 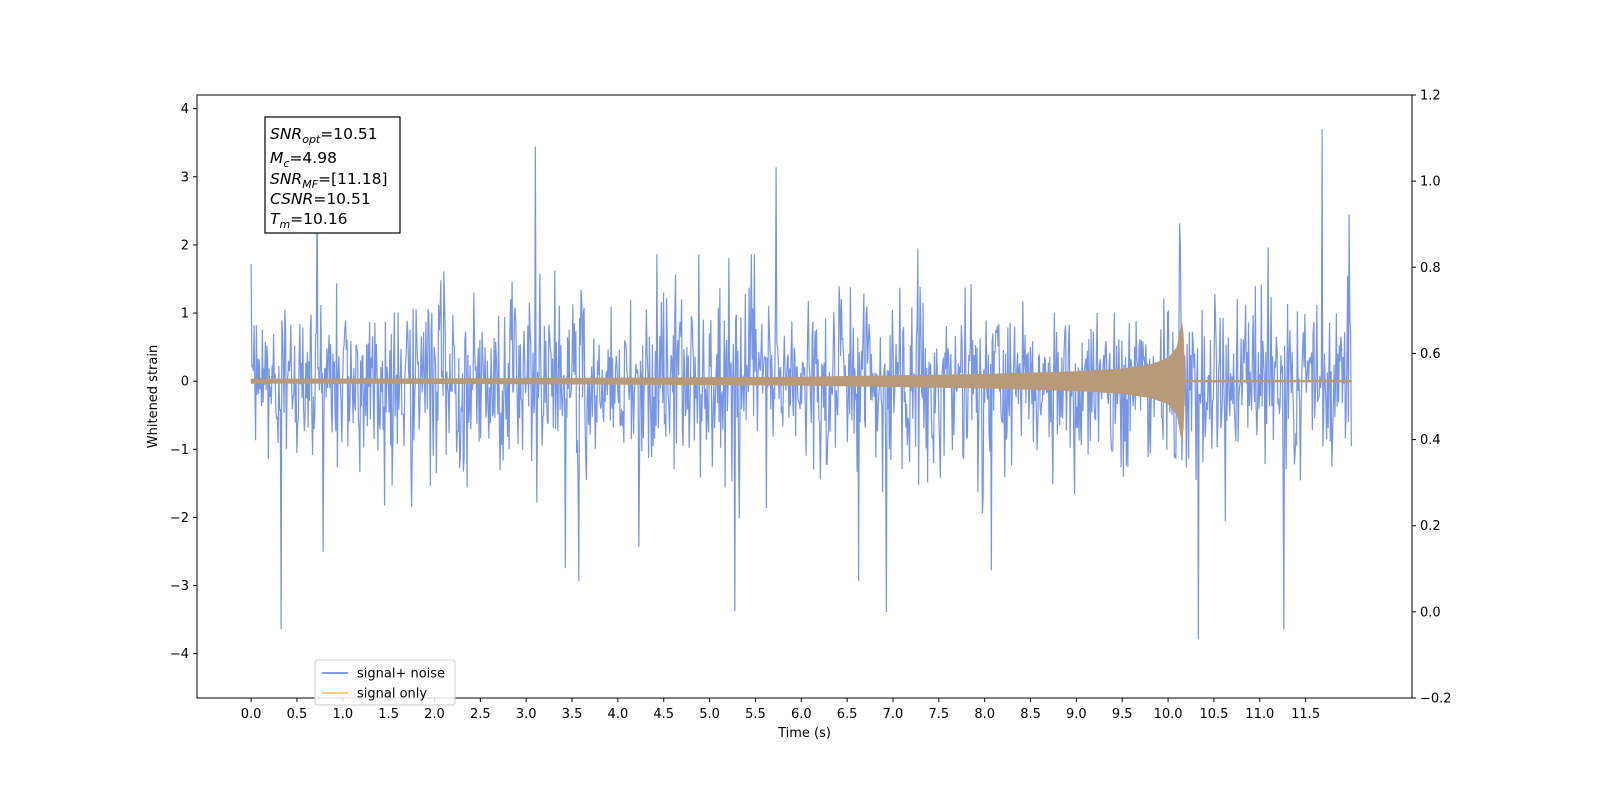 I want to click on x-tick-label: 1.5, so click(x=388, y=714).